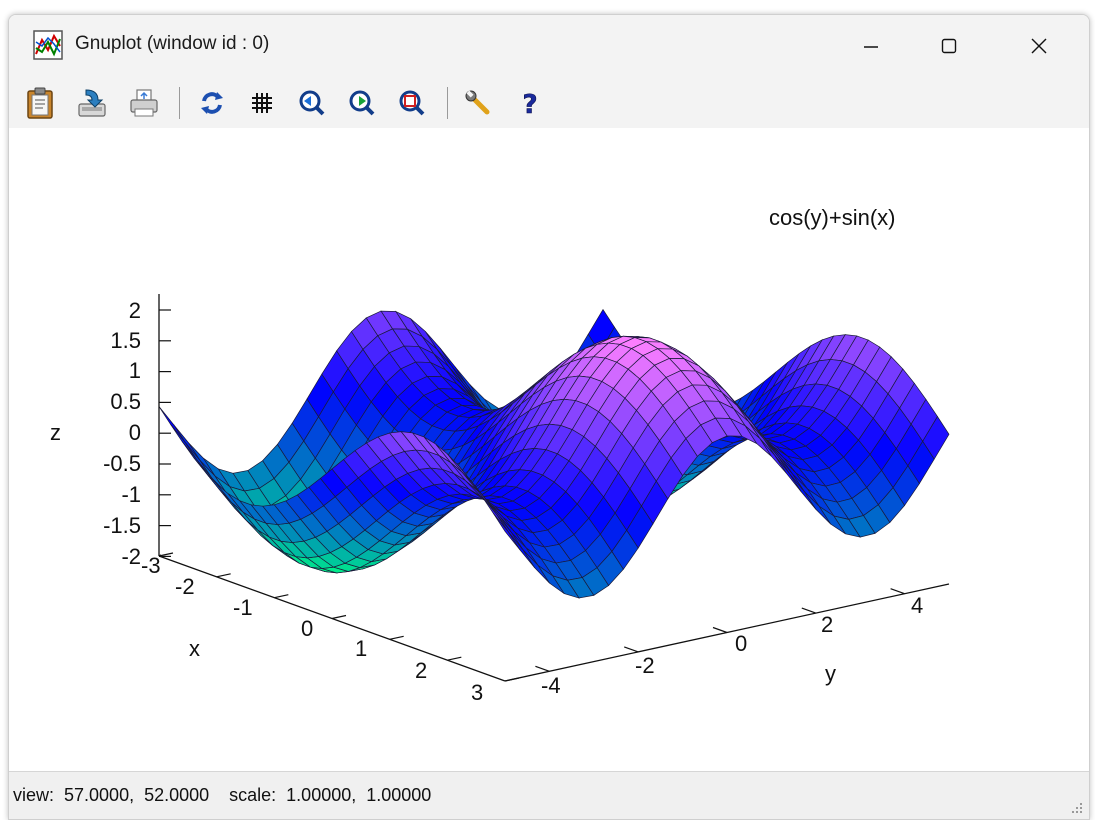 Image resolution: width=1095 pixels, height=820 pixels. I want to click on resize-grip-icon, so click(1077, 808).